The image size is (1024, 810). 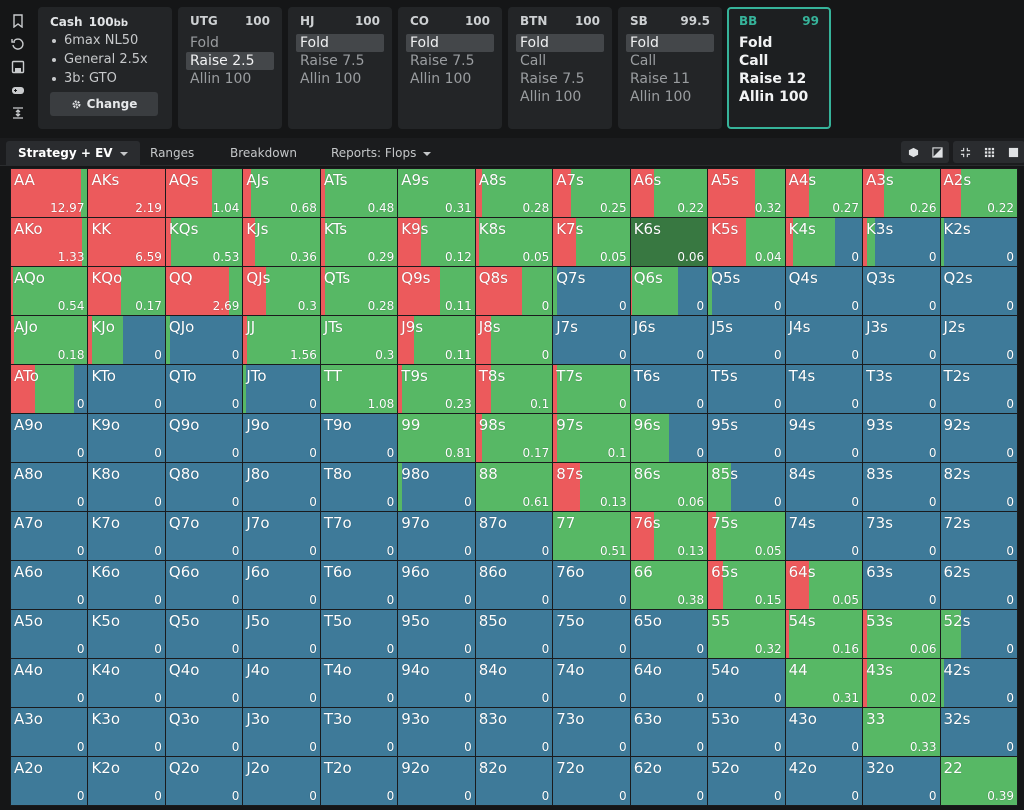 I want to click on hand-cell-kjo: KJo 0, so click(x=126, y=340).